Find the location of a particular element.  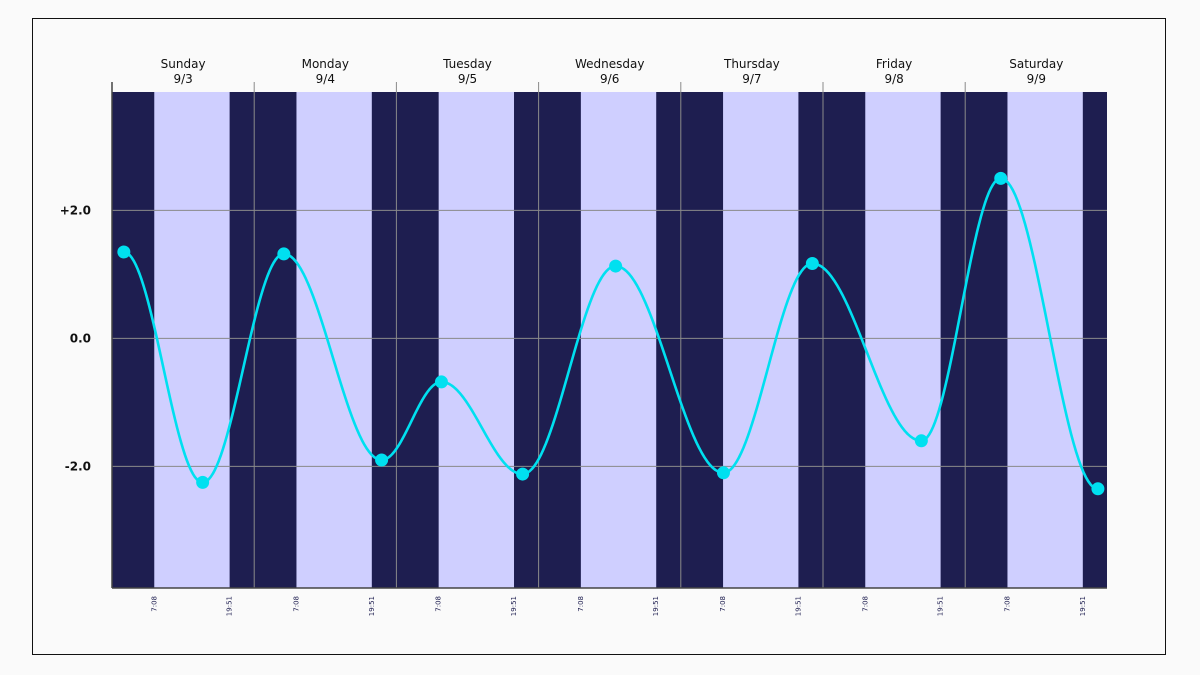

day-date-label: 9/6 is located at coordinates (609, 79).